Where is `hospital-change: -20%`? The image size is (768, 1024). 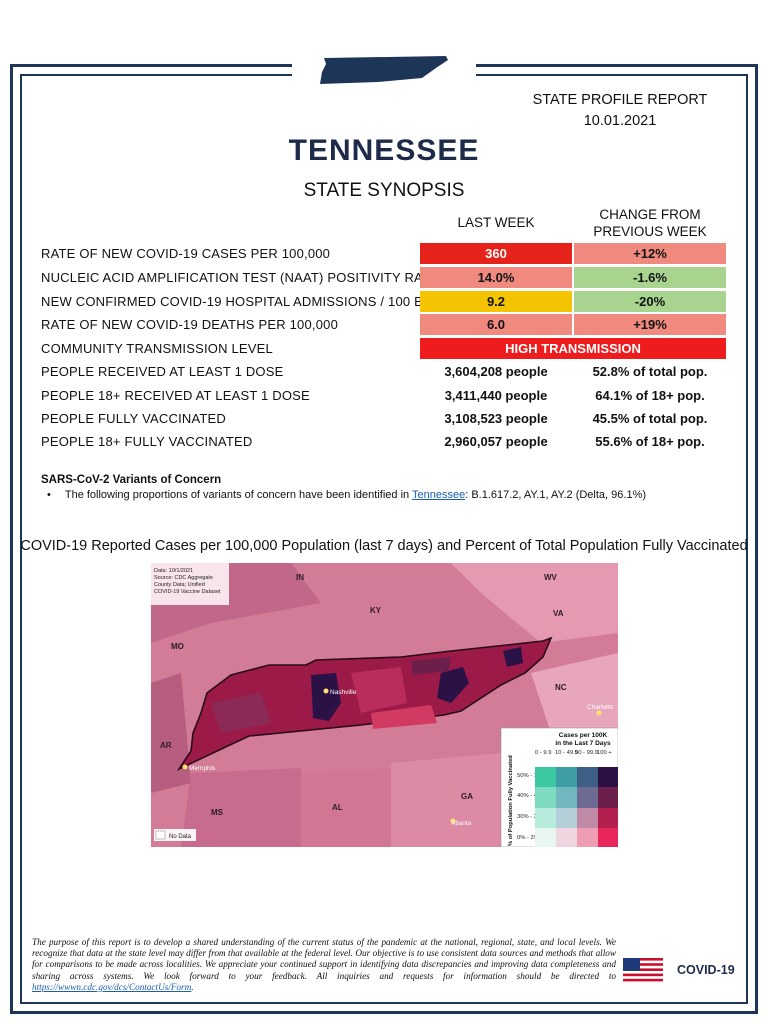
hospital-change: -20% is located at coordinates (650, 301).